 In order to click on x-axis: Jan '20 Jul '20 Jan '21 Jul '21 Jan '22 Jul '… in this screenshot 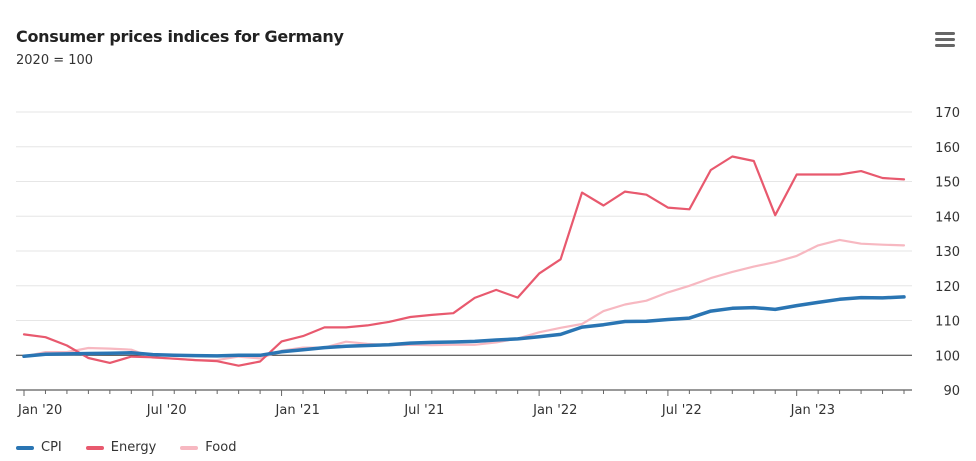, I will do `click(464, 403)`.